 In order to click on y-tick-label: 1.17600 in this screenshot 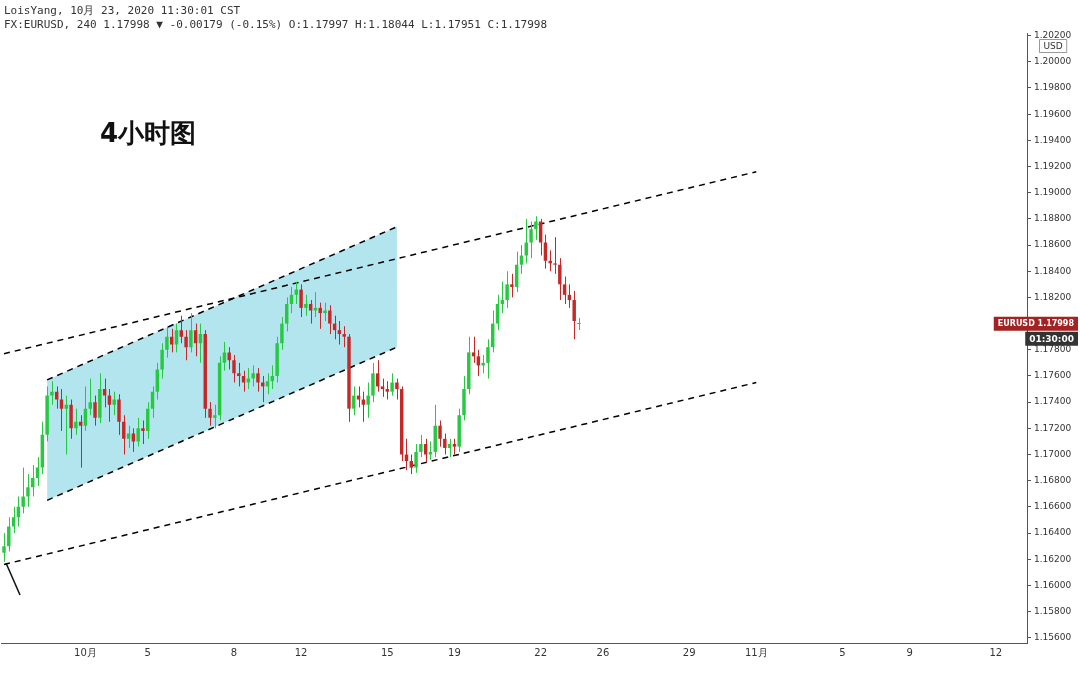, I will do `click(1053, 375)`.